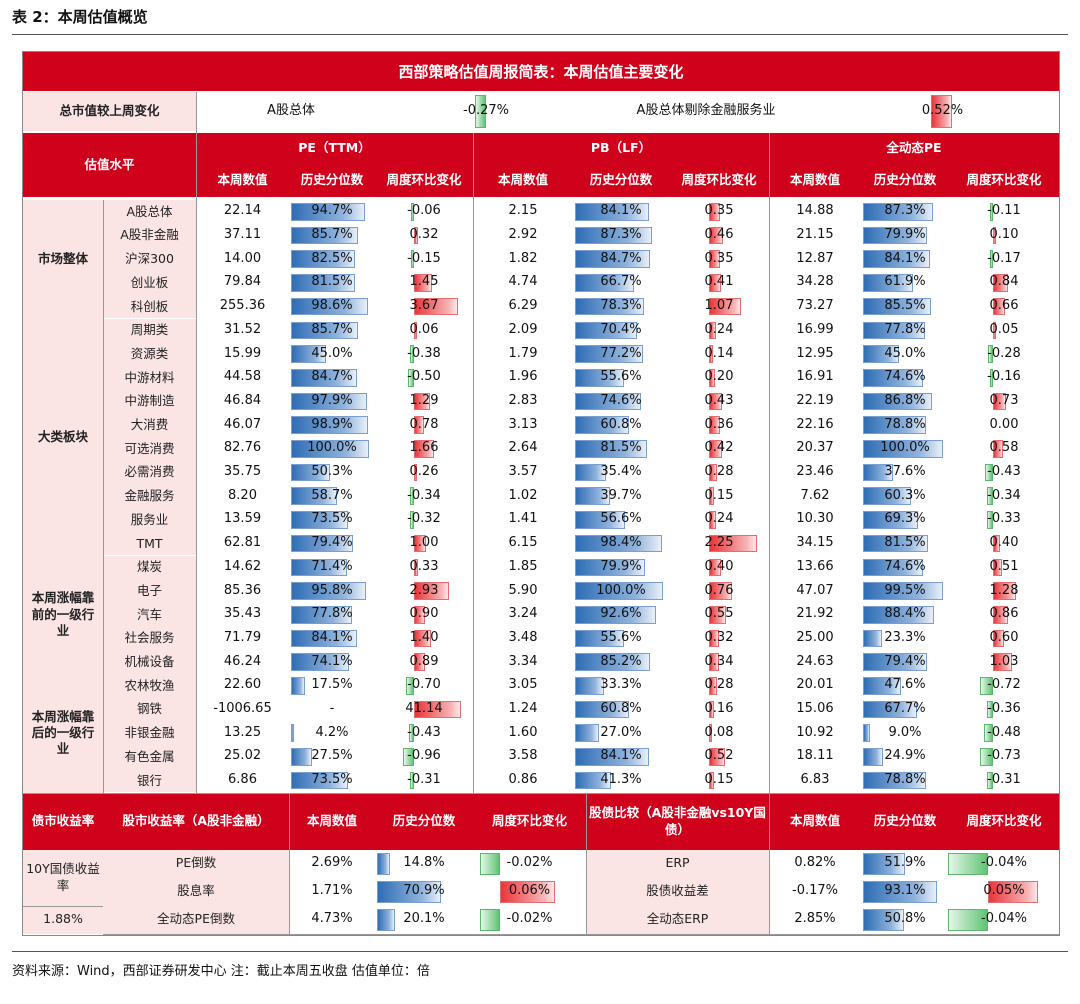 The height and width of the screenshot is (1004, 1080). What do you see at coordinates (242, 283) in the screenshot?
I see `current-value: 79.84` at bounding box center [242, 283].